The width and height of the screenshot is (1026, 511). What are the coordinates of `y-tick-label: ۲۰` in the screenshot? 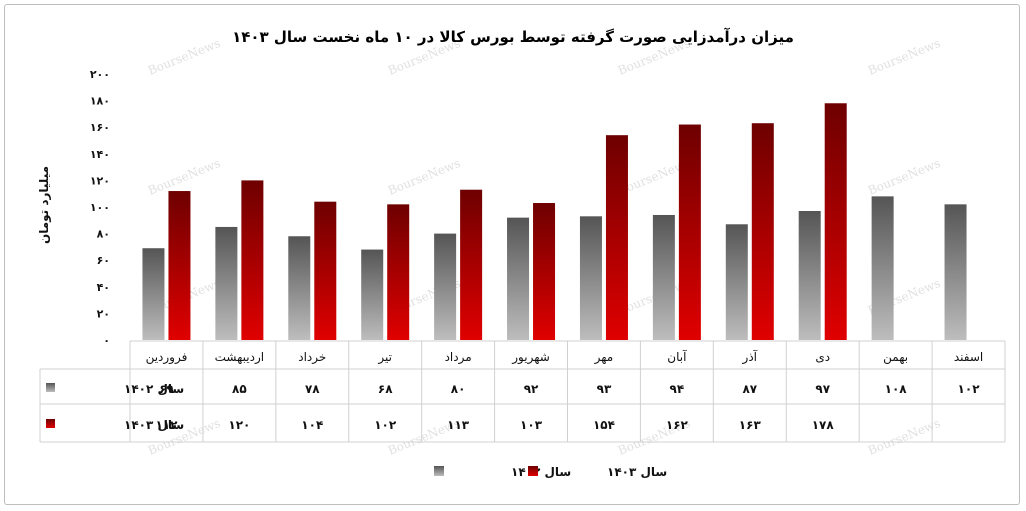 It's located at (103, 313).